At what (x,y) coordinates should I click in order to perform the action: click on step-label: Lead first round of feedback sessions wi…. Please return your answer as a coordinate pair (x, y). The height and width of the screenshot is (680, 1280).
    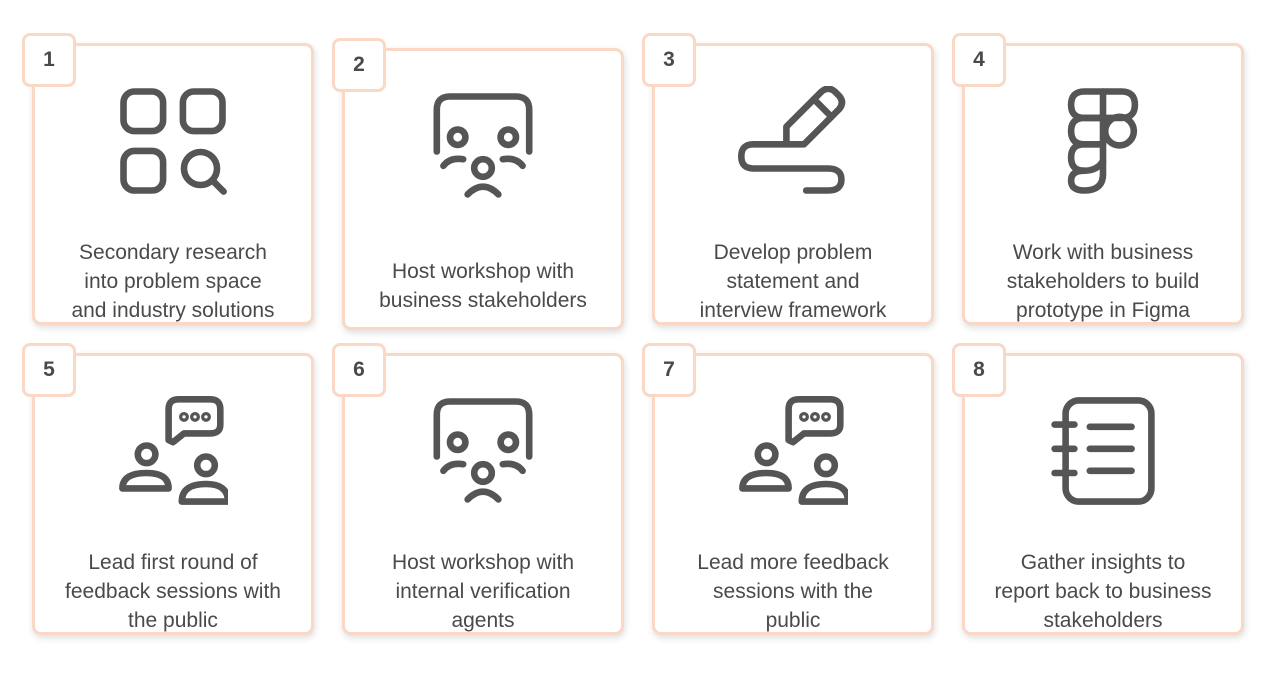
    Looking at the image, I should click on (173, 591).